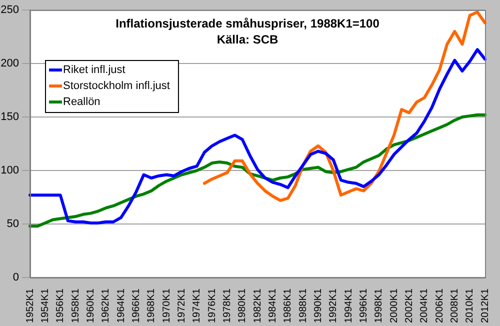 The height and width of the screenshot is (326, 500). What do you see at coordinates (121, 306) in the screenshot?
I see `x-tick-label: 1964K1` at bounding box center [121, 306].